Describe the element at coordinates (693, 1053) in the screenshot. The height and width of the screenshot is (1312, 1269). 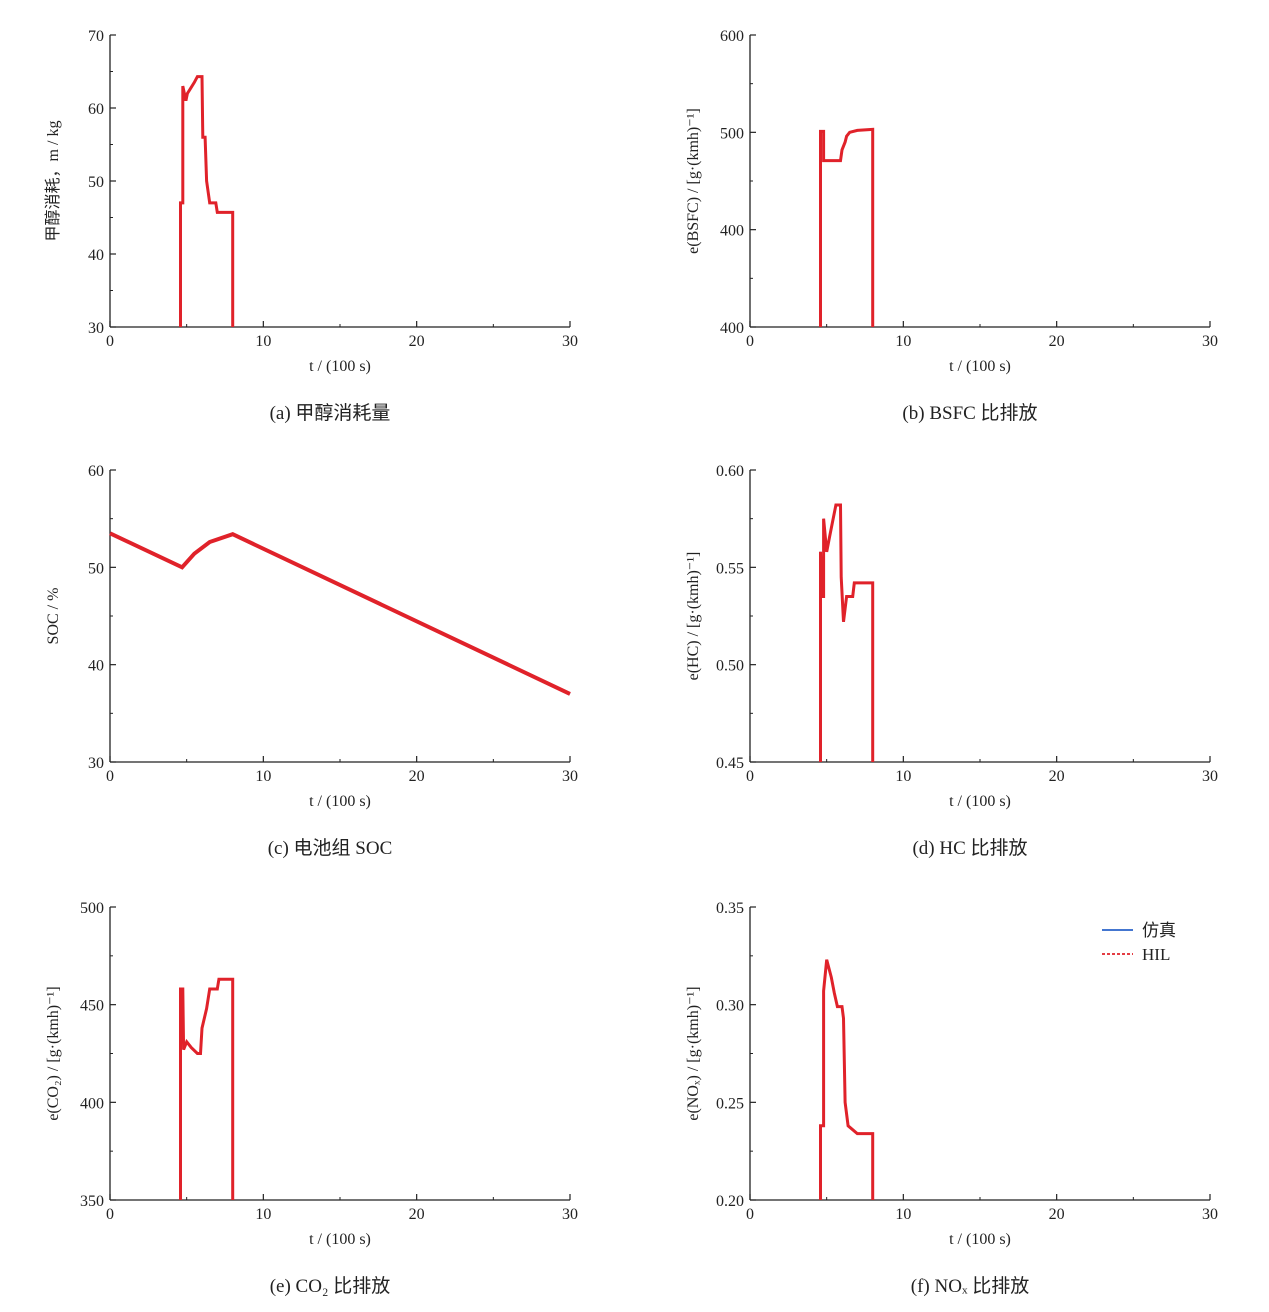
I see `y-axis-label: e(NOₓ) / [g·(kmh)⁻¹]` at that location.